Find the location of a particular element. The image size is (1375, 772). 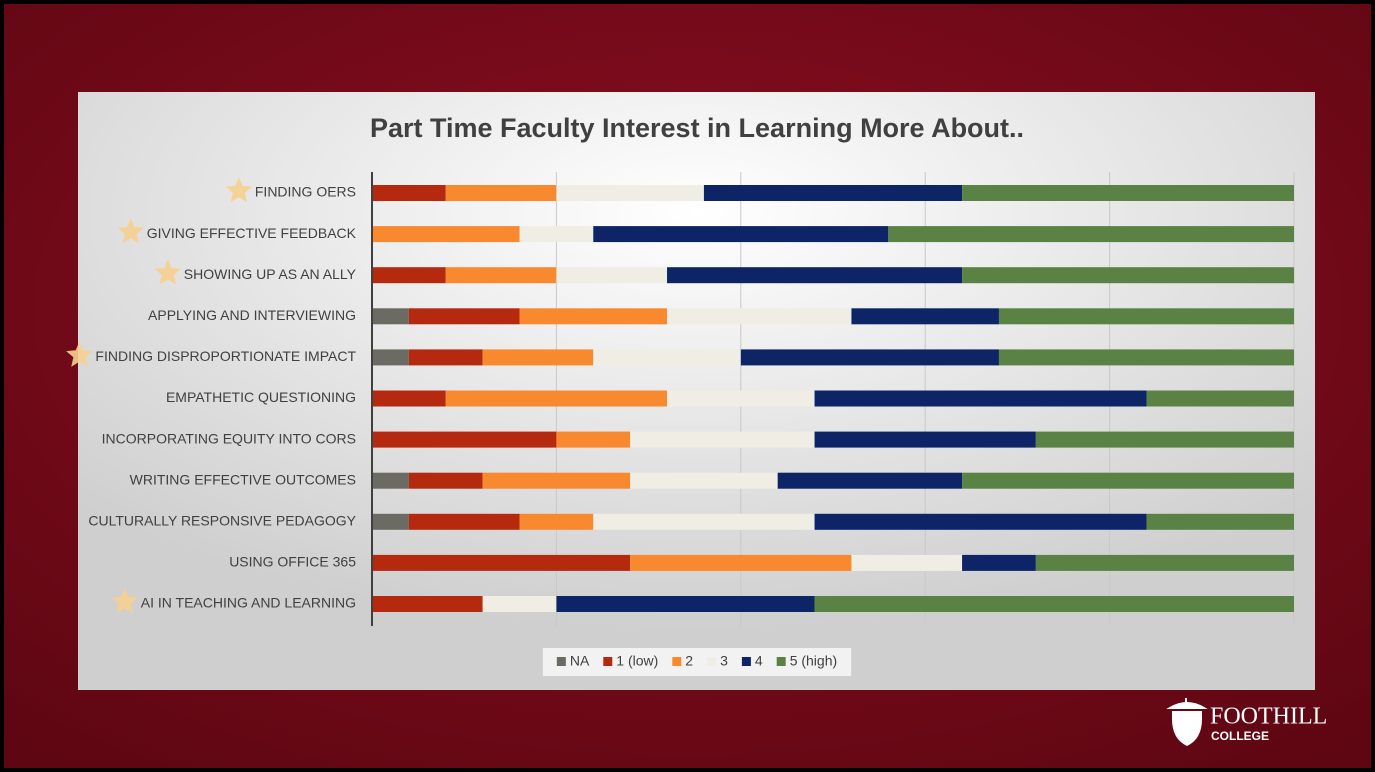

legend-label: 3 is located at coordinates (724, 661).